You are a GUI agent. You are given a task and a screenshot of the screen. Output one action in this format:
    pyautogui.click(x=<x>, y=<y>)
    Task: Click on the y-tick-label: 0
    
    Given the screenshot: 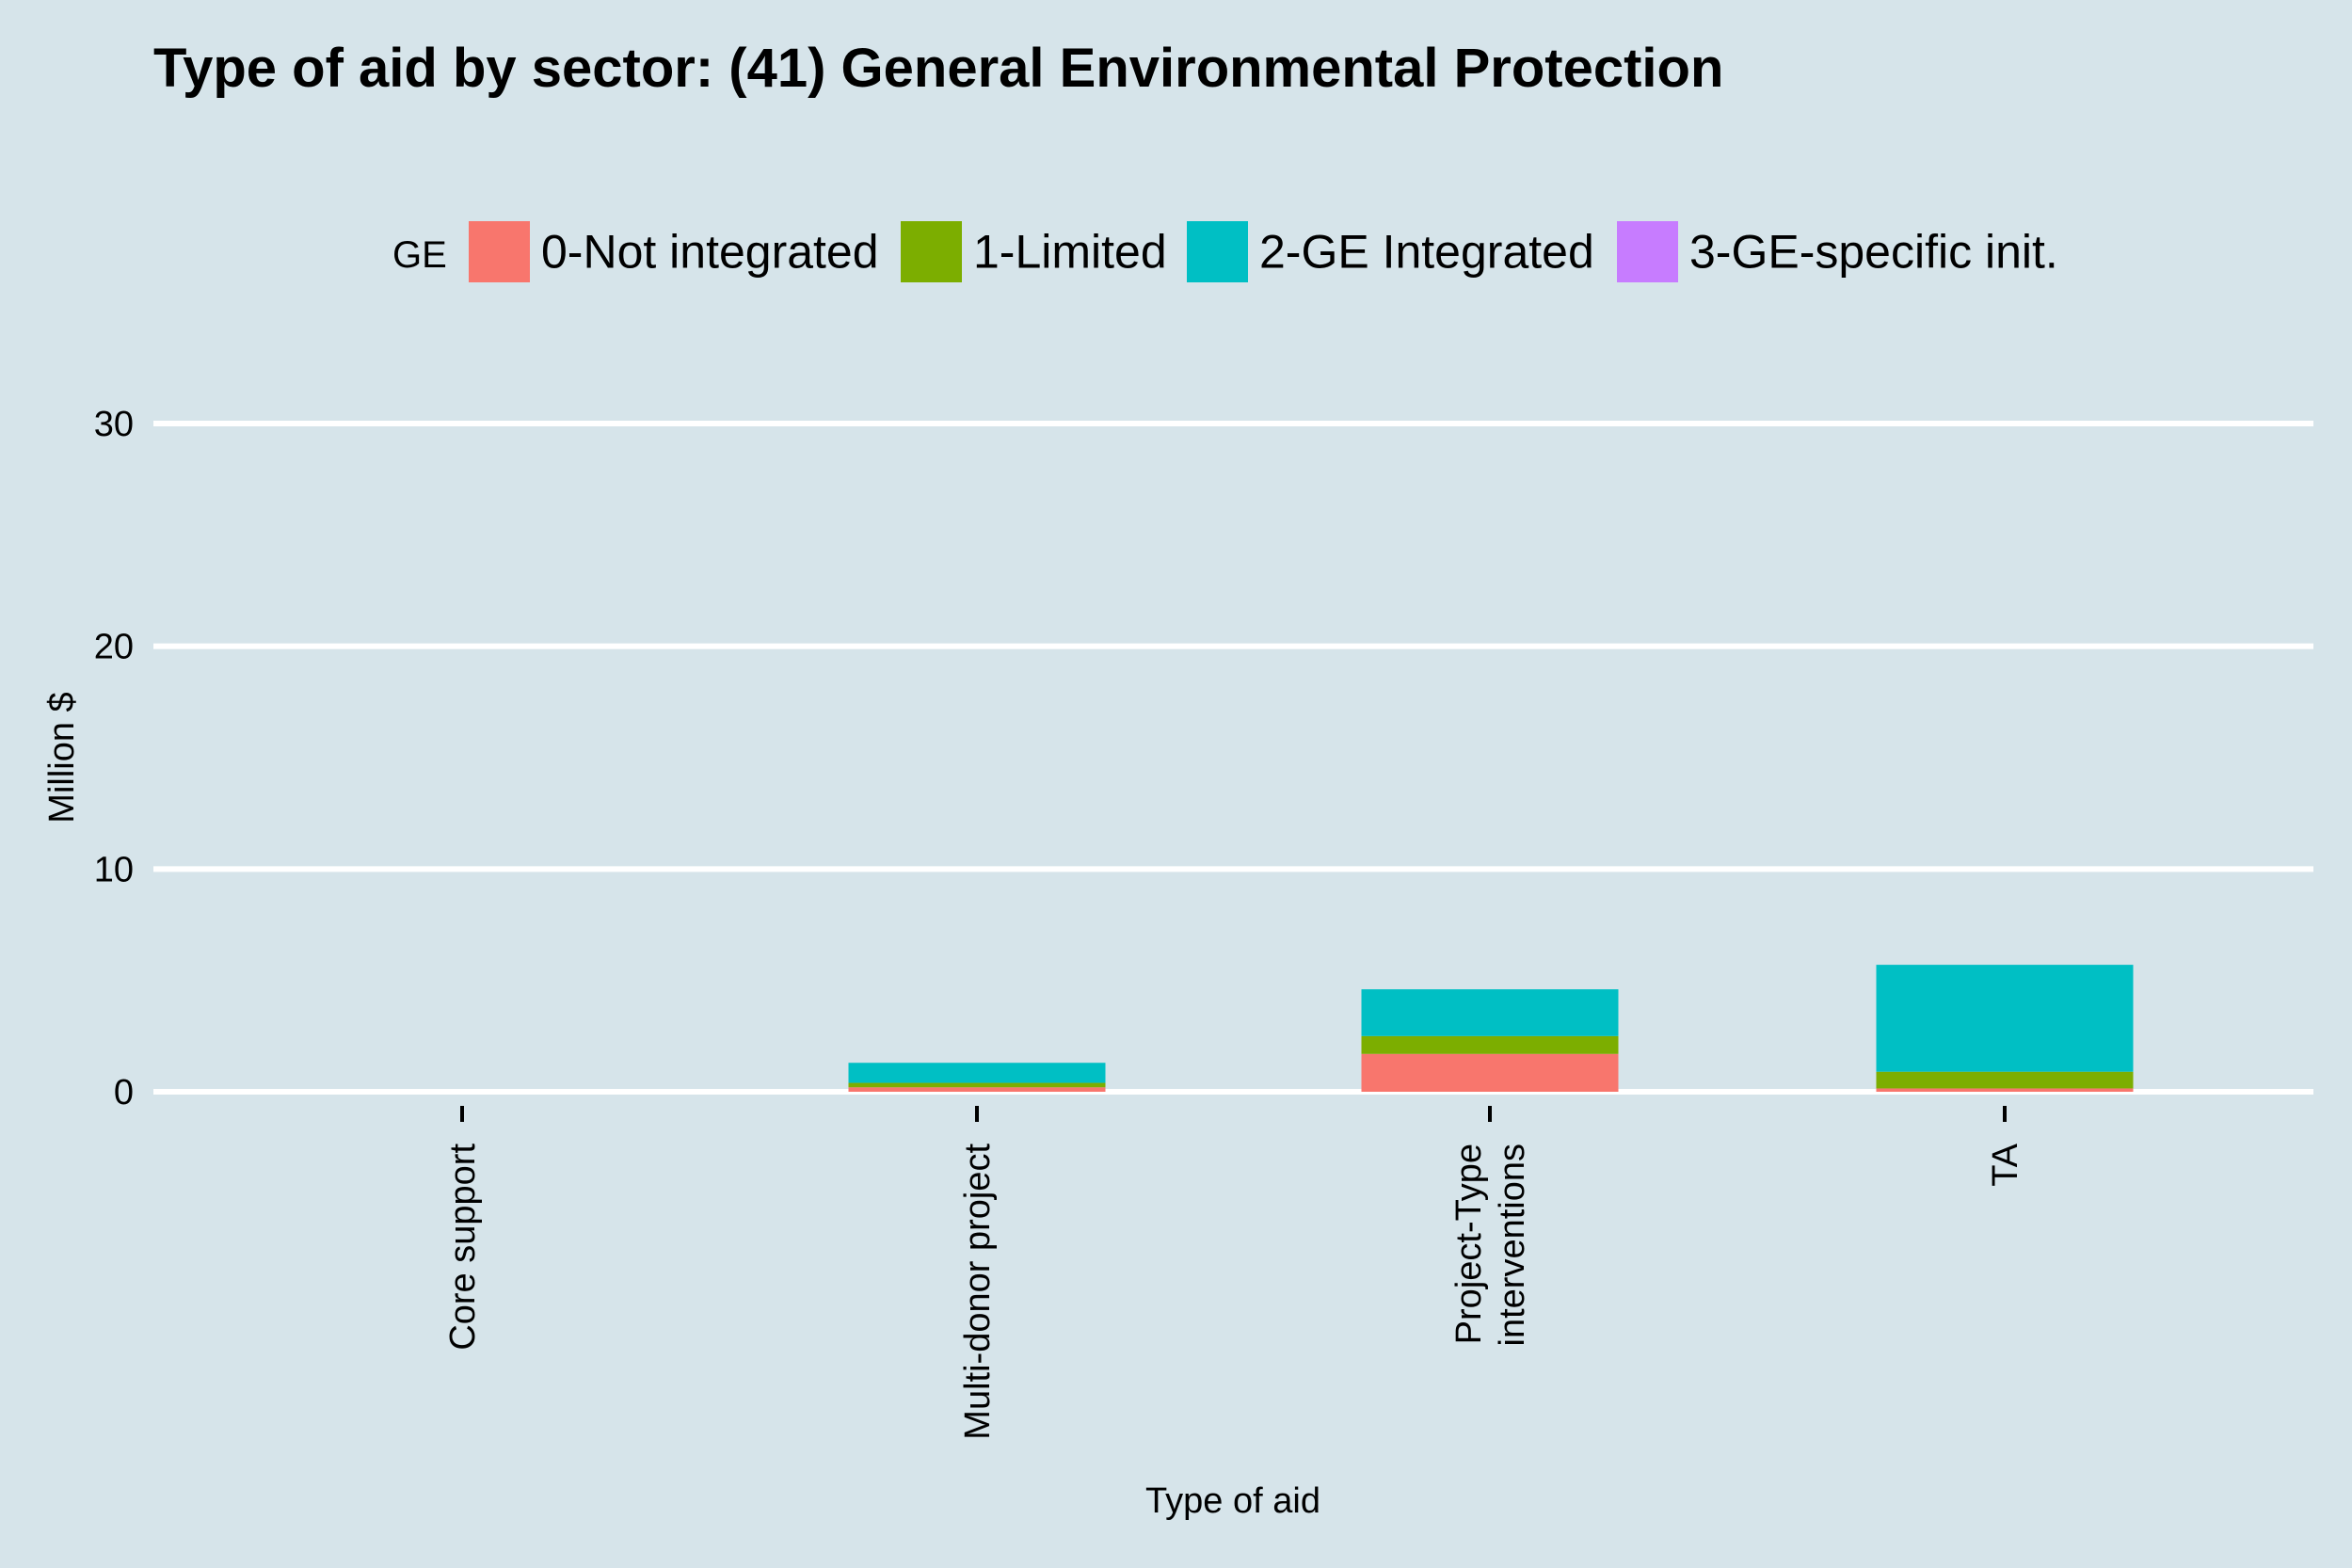 What is the action you would take?
    pyautogui.click(x=124, y=1092)
    